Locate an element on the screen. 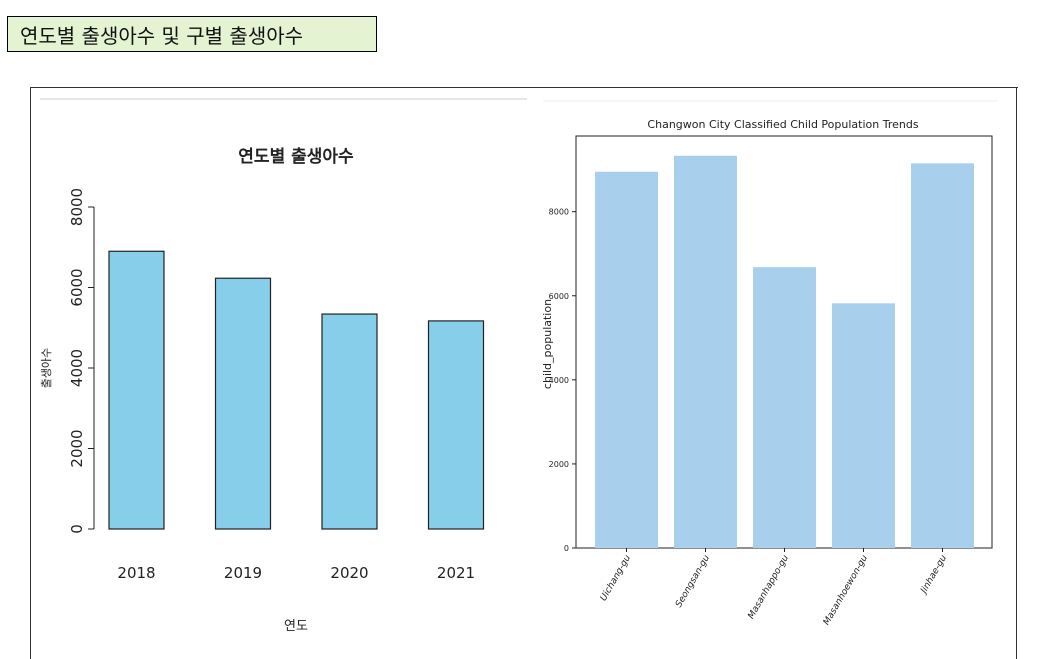  right-x-tick-label: Masanhappo-gu is located at coordinates (768, 587).